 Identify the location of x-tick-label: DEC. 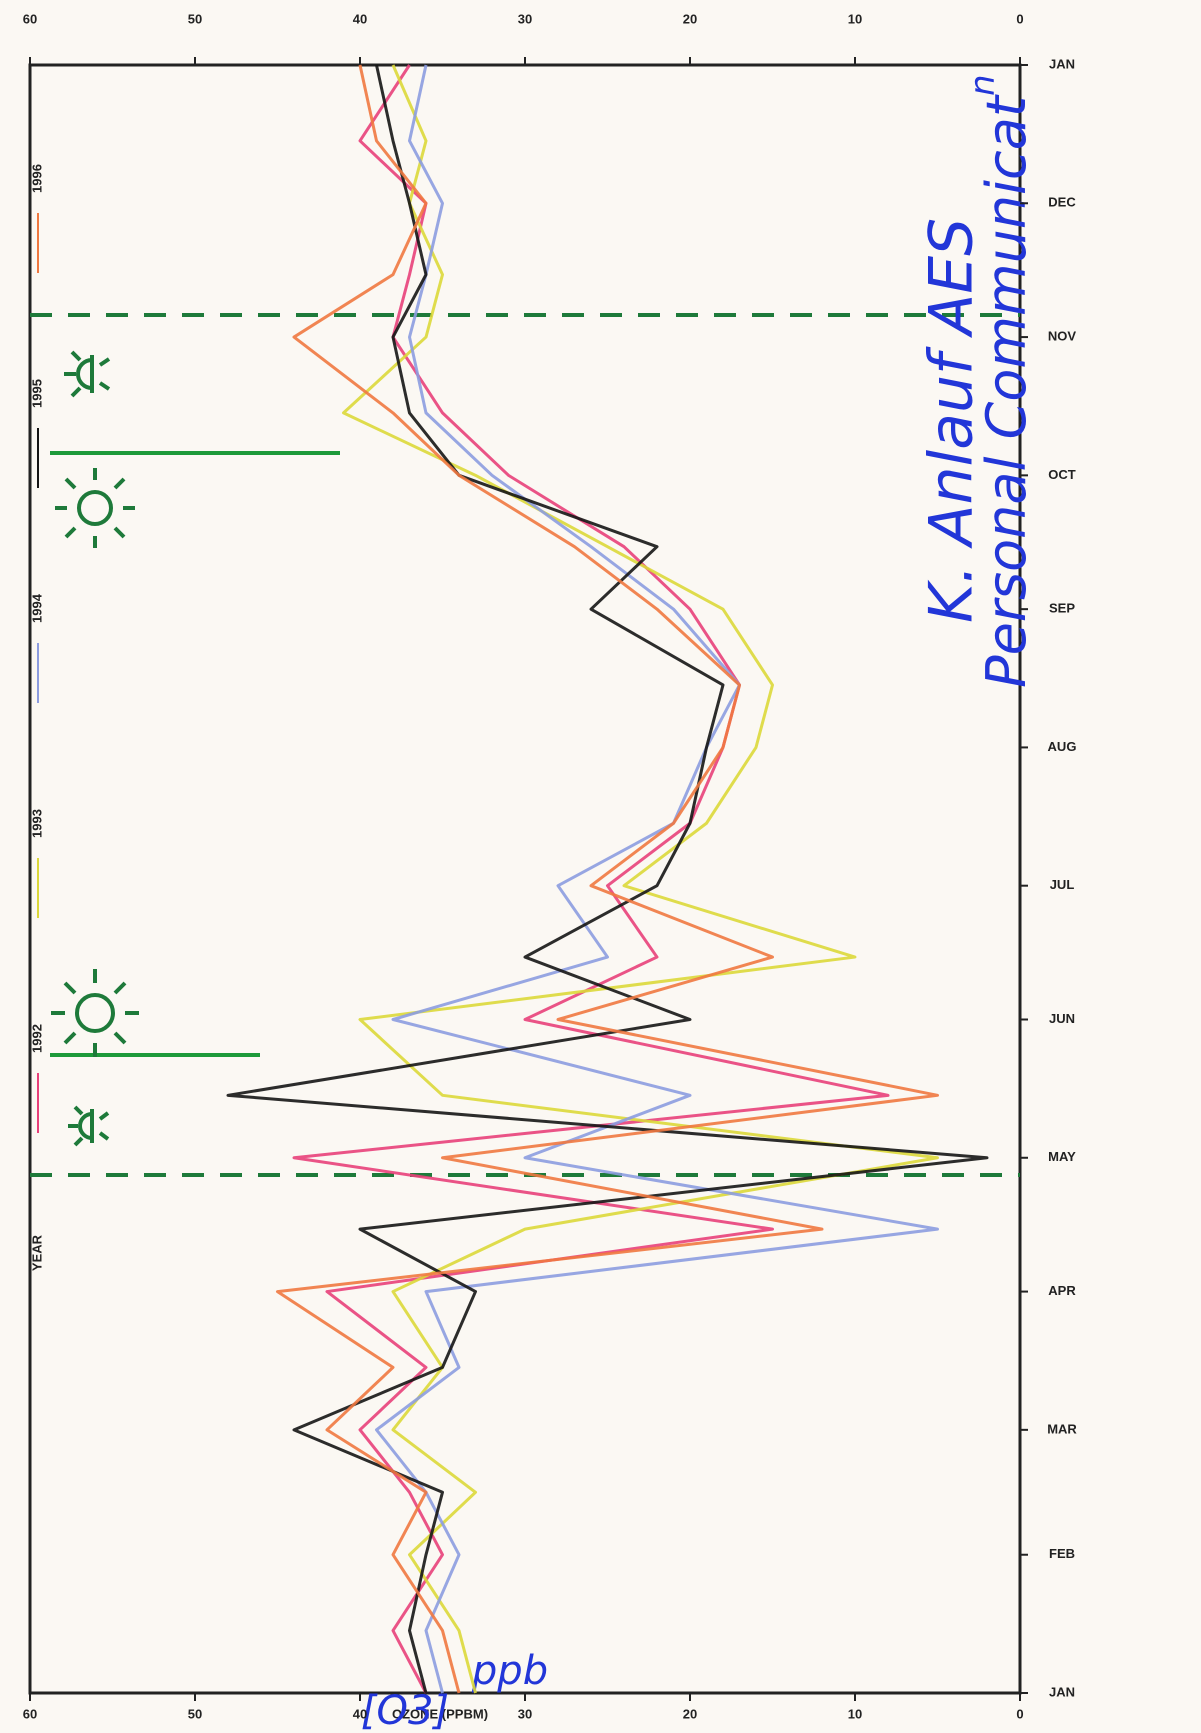
(1062, 202).